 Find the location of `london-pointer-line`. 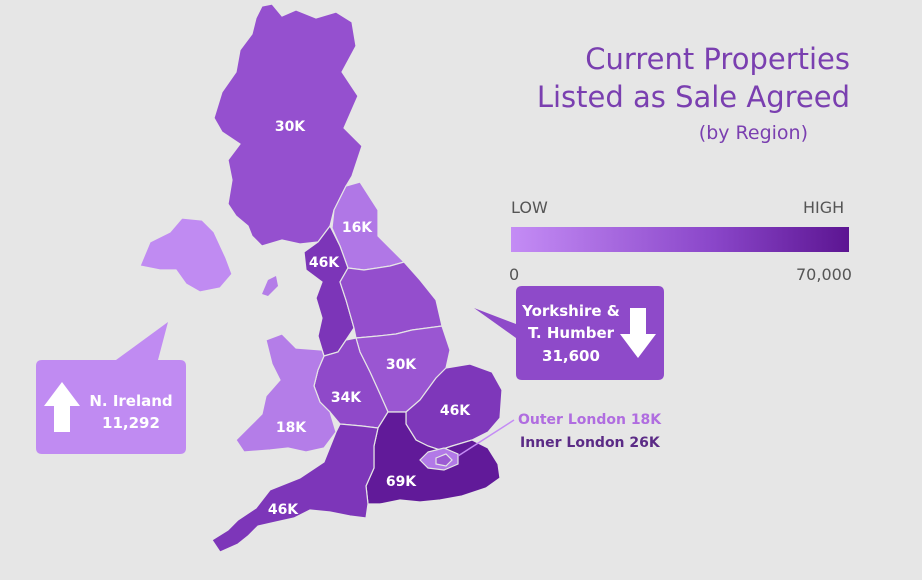

london-pointer-line is located at coordinates (486, 438).